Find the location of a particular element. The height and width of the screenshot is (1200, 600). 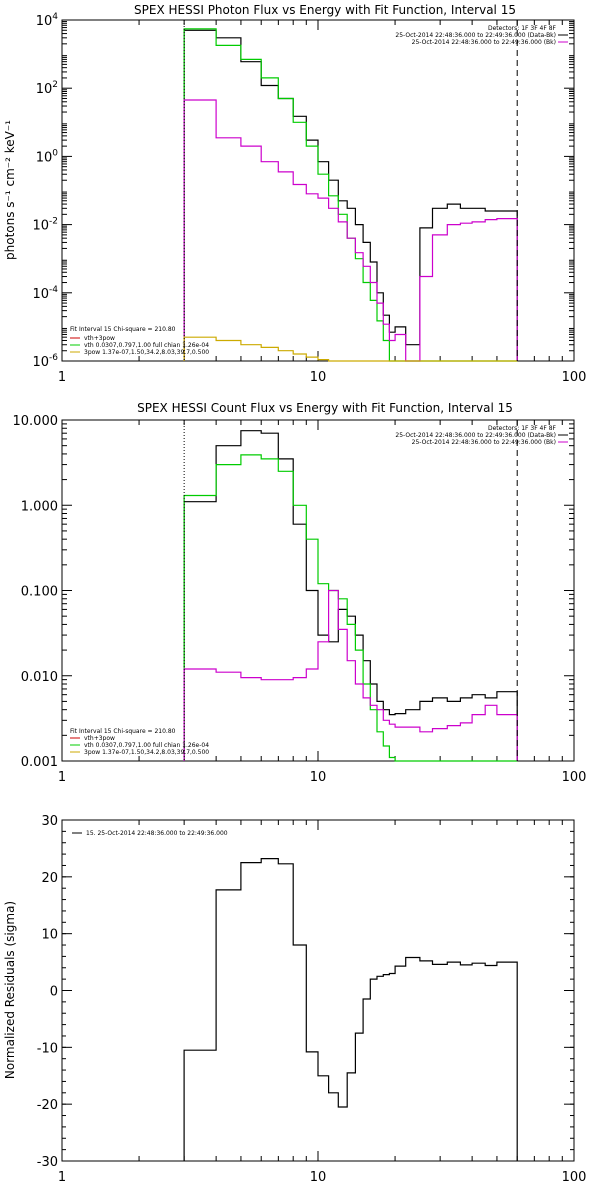

y-tick-label: 10 is located at coordinates (49, 935).